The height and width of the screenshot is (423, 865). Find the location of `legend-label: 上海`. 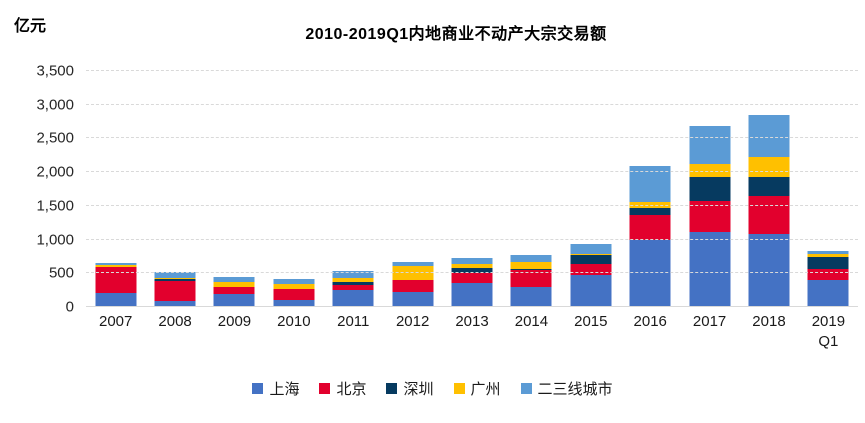

legend-label: 上海 is located at coordinates (284, 389).